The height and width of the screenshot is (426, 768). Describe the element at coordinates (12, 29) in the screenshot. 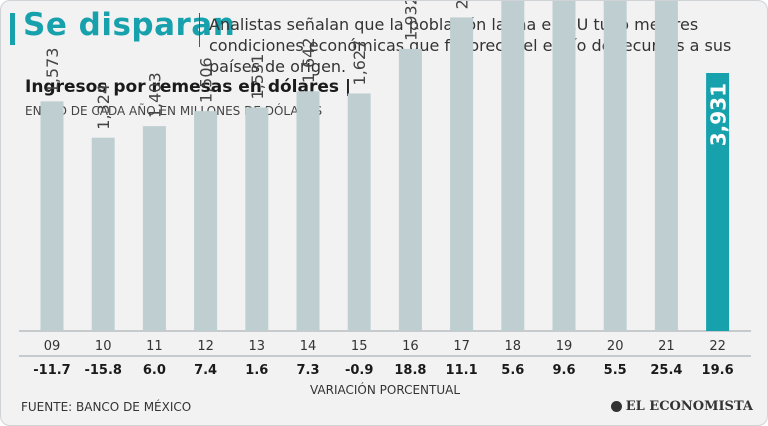

I see `headline-accent-bar` at that location.